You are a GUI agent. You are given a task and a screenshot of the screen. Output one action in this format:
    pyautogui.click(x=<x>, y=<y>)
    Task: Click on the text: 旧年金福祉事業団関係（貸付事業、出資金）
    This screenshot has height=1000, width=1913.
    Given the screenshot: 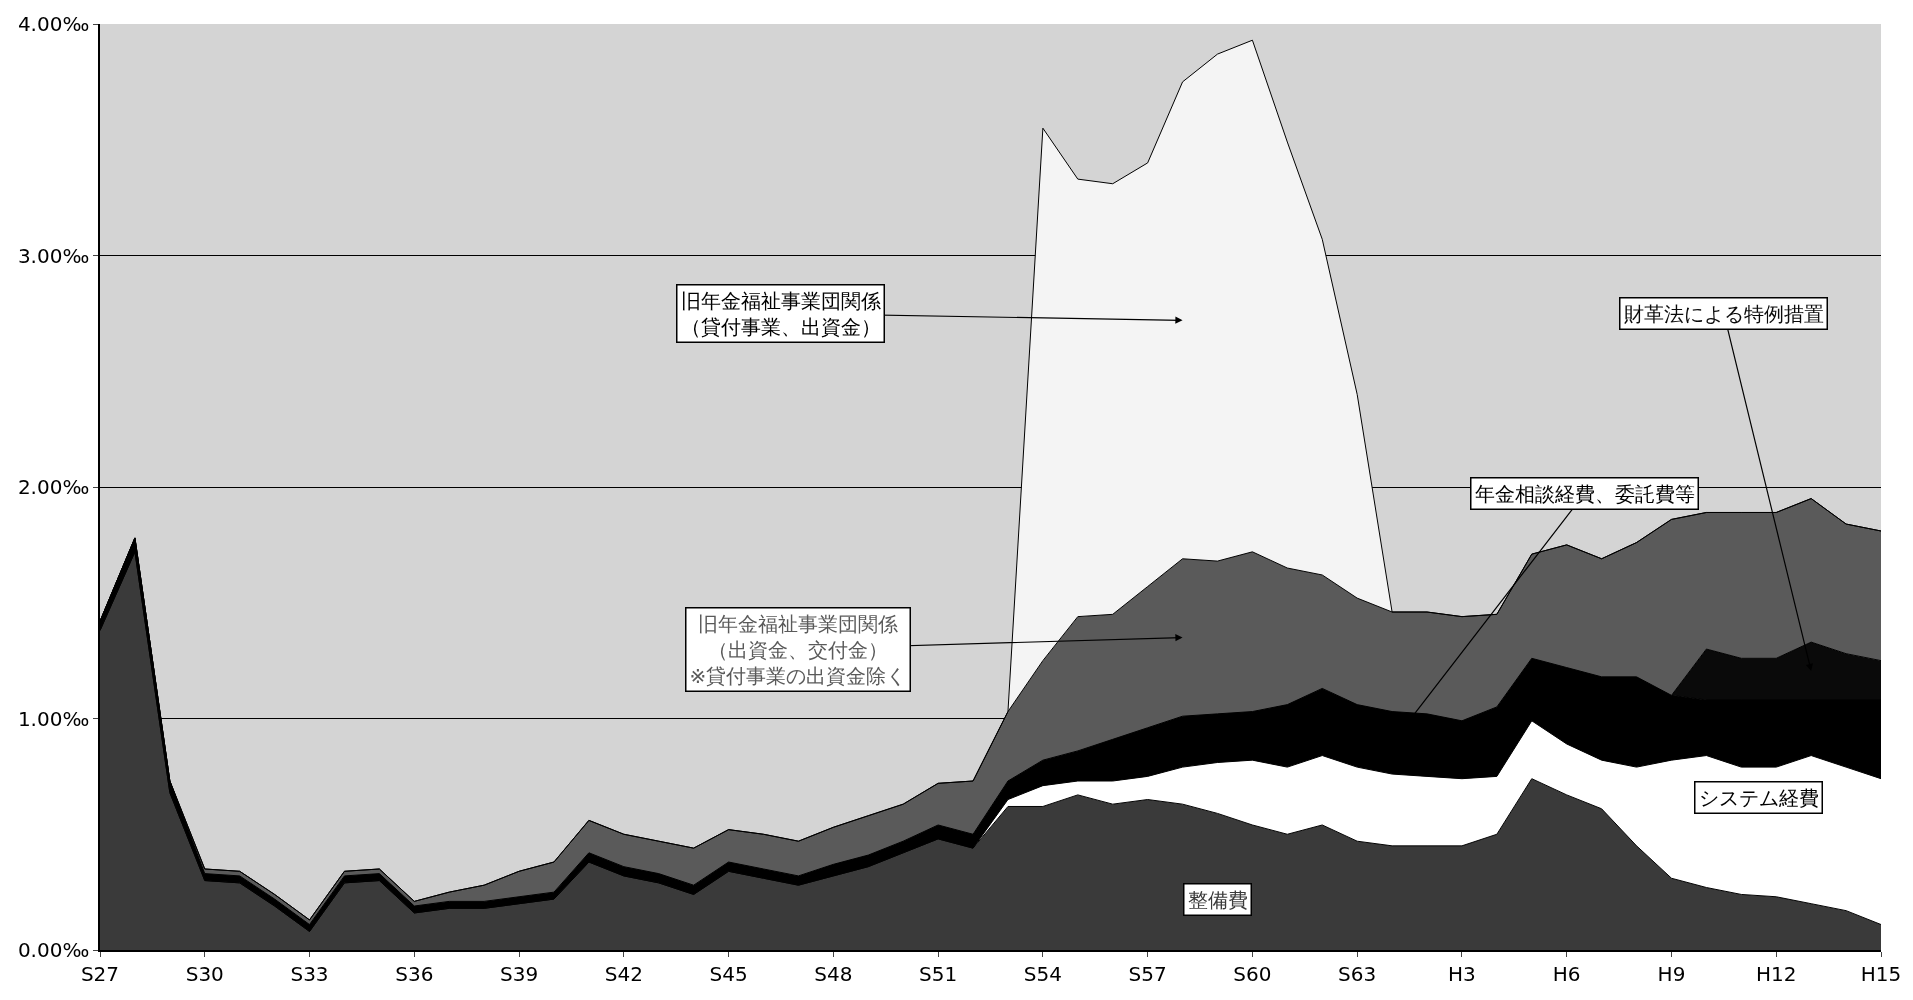 What is the action you would take?
    pyautogui.click(x=780, y=313)
    